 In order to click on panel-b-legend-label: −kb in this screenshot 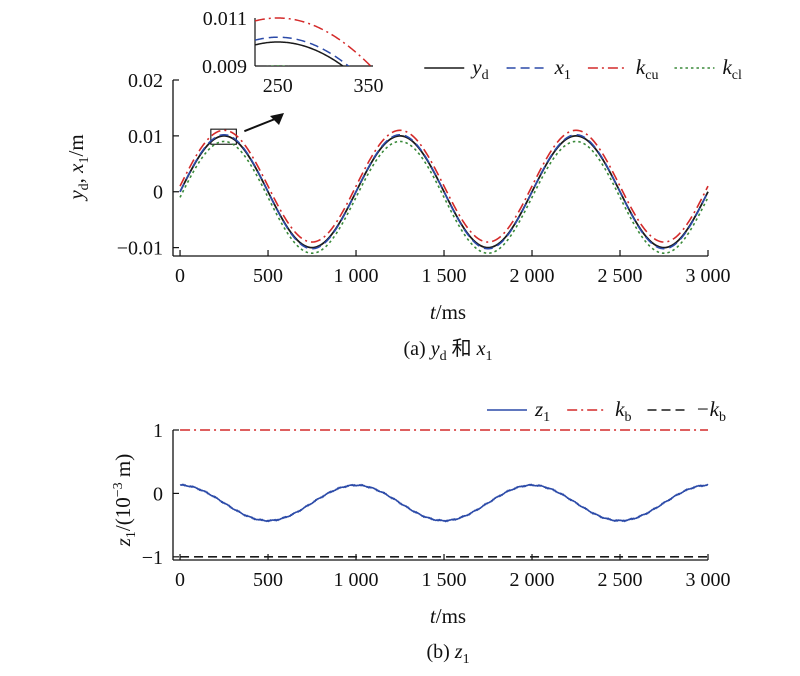, I will do `click(711, 411)`.